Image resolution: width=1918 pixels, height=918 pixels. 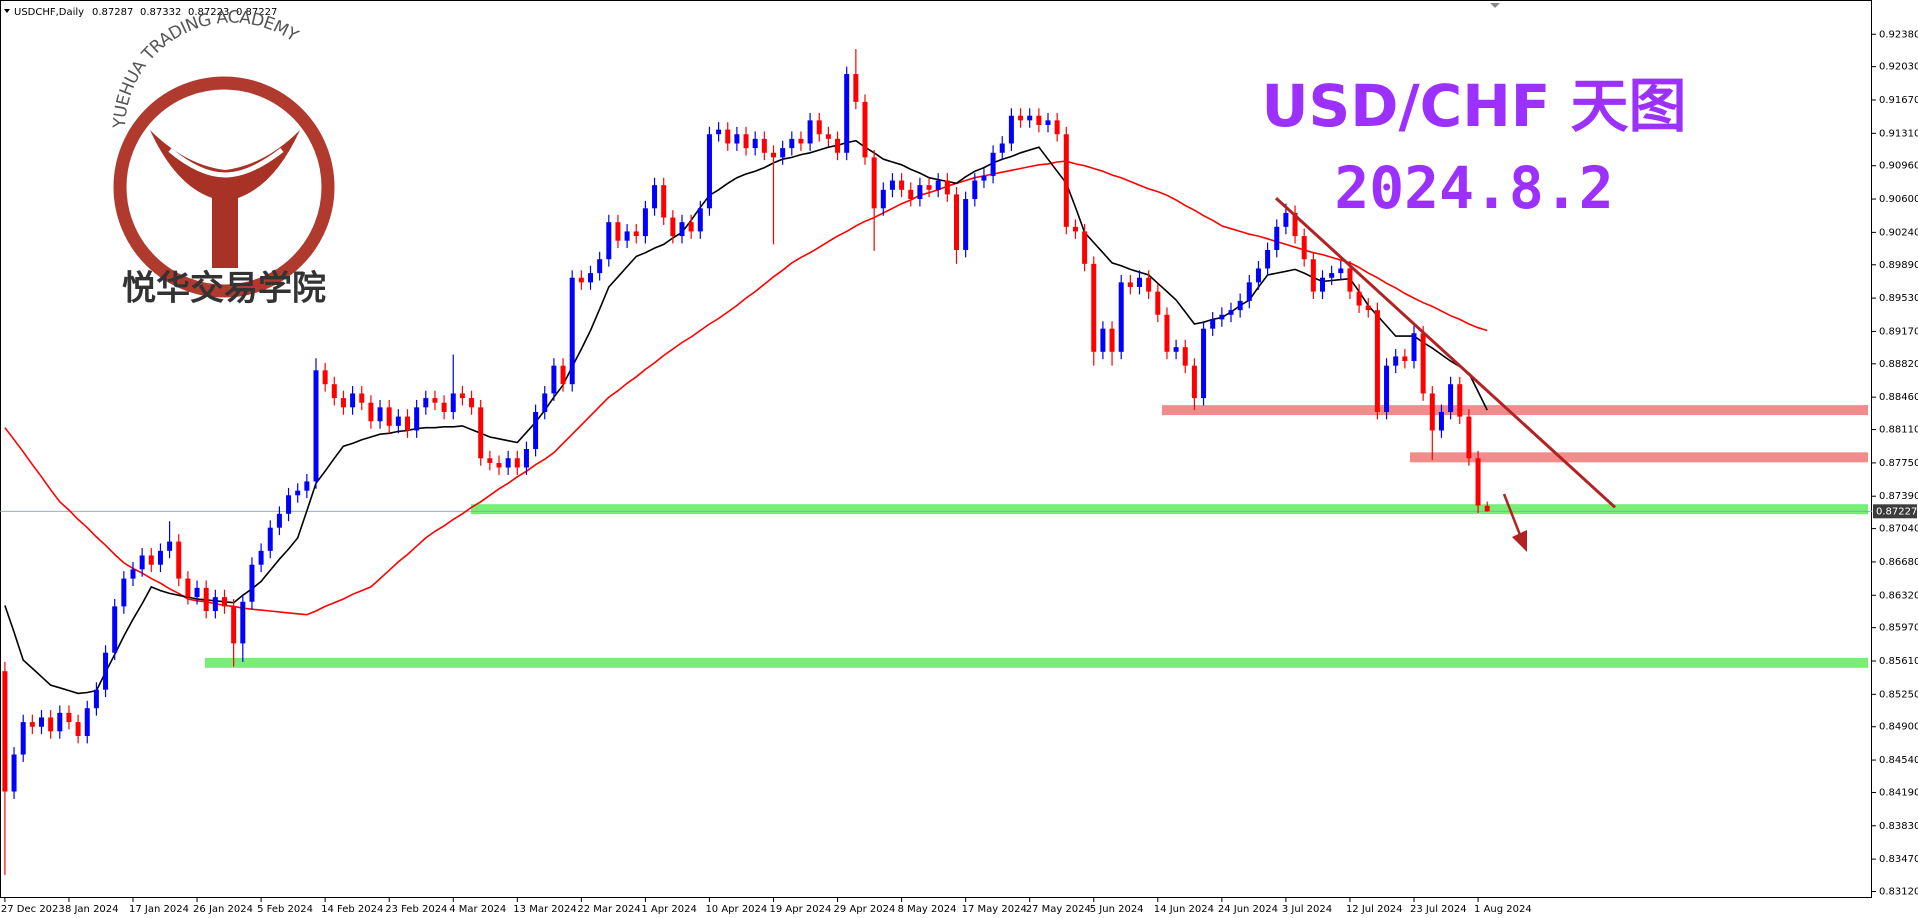 I want to click on x-tick-label: 17 May 2024, so click(x=994, y=909).